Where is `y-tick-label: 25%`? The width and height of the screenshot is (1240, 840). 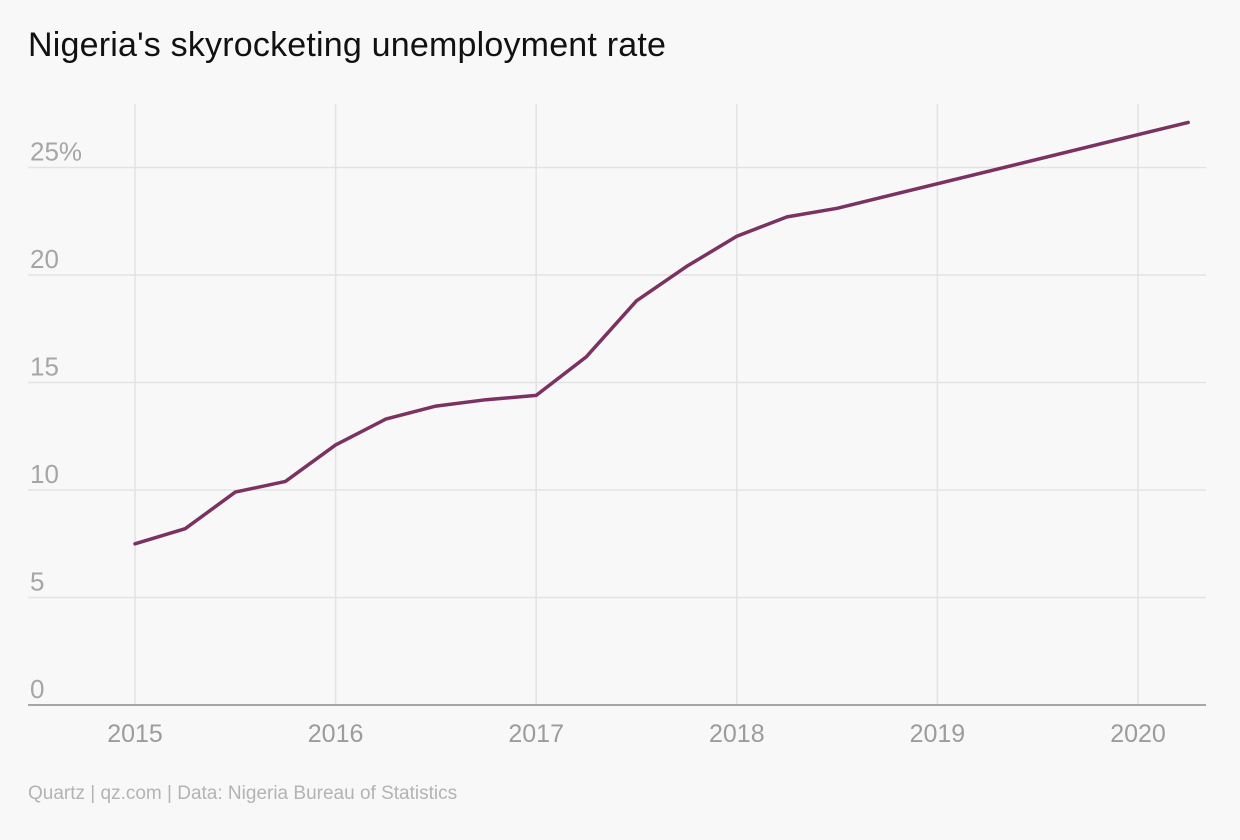
y-tick-label: 25% is located at coordinates (56, 152).